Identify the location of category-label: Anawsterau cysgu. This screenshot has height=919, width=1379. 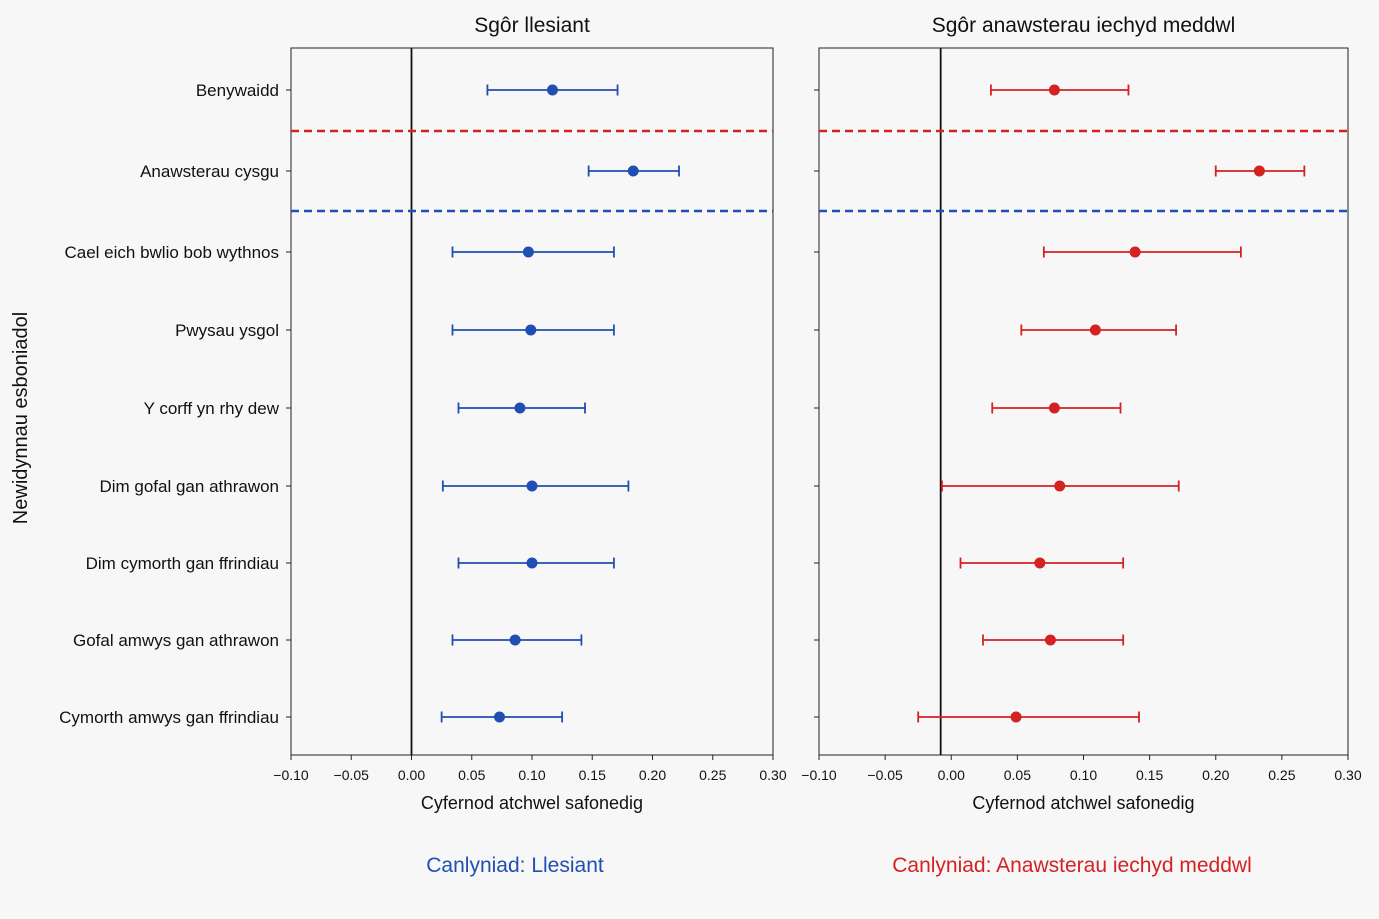
(209, 171).